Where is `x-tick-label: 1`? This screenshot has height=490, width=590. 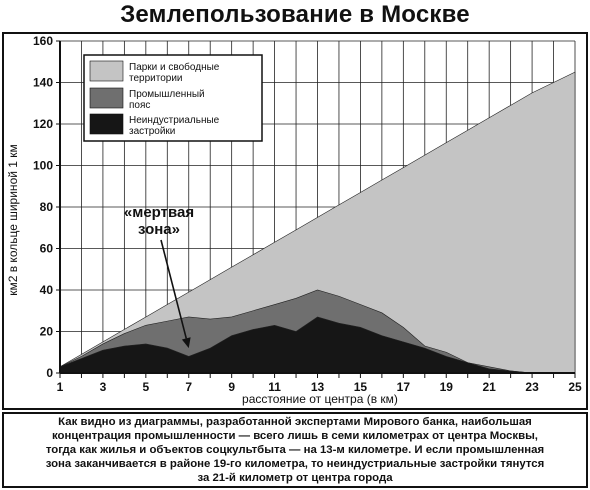 x-tick-label: 1 is located at coordinates (60, 387).